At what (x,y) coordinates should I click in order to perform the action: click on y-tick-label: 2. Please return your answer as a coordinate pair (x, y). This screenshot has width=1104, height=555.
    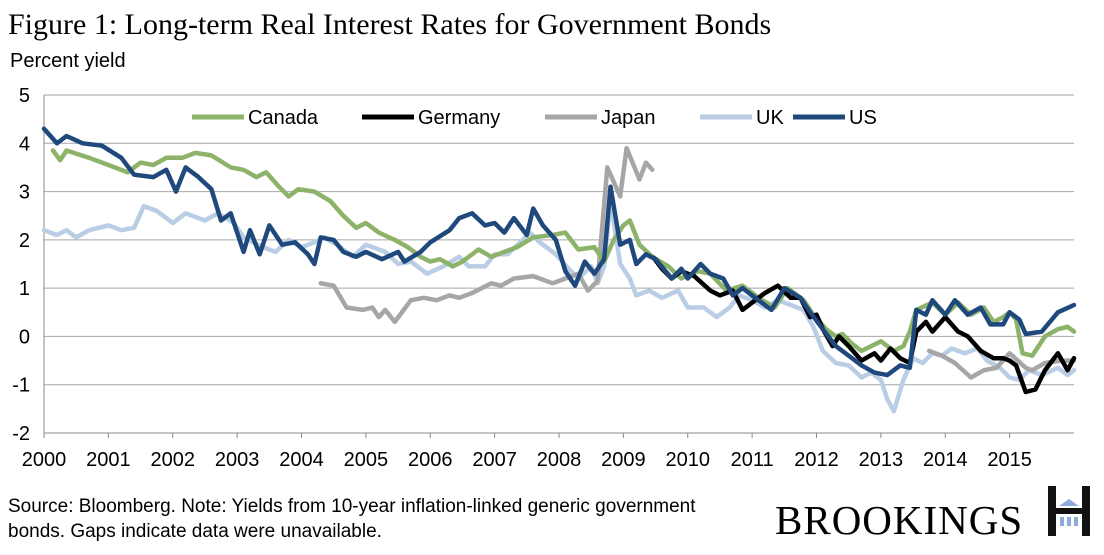
    Looking at the image, I should click on (24, 241).